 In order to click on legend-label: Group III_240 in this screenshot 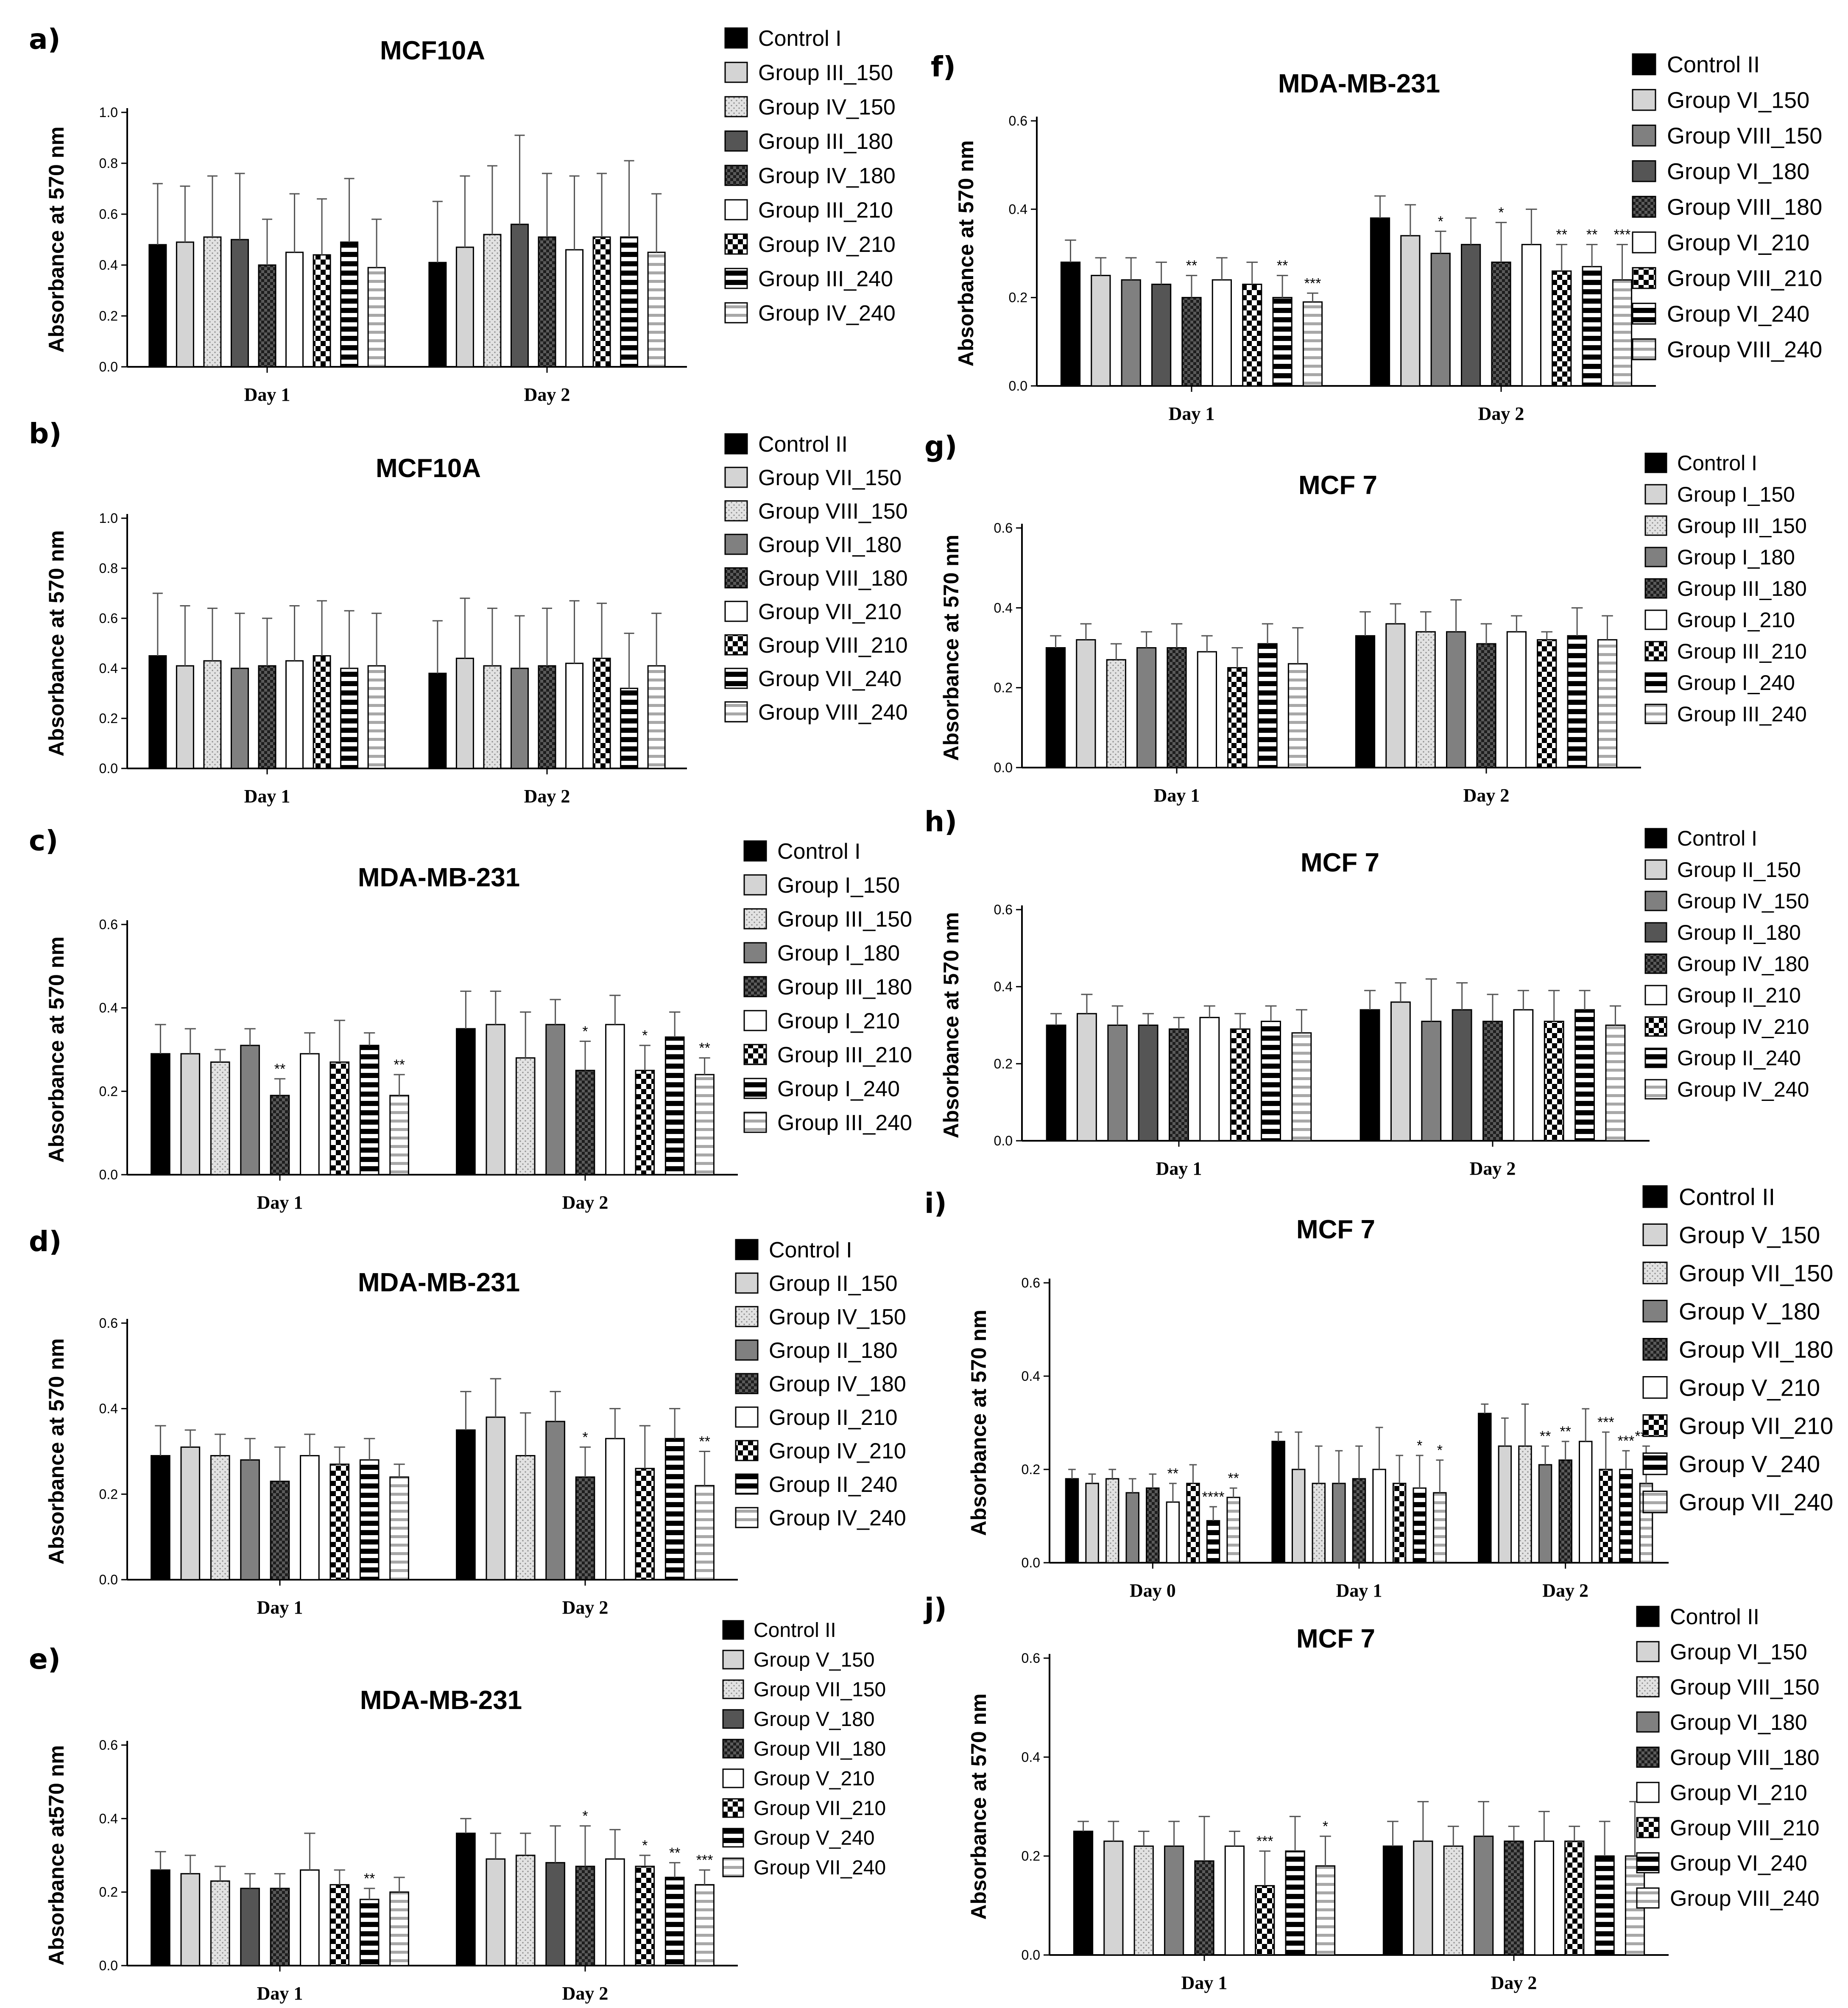, I will do `click(826, 279)`.